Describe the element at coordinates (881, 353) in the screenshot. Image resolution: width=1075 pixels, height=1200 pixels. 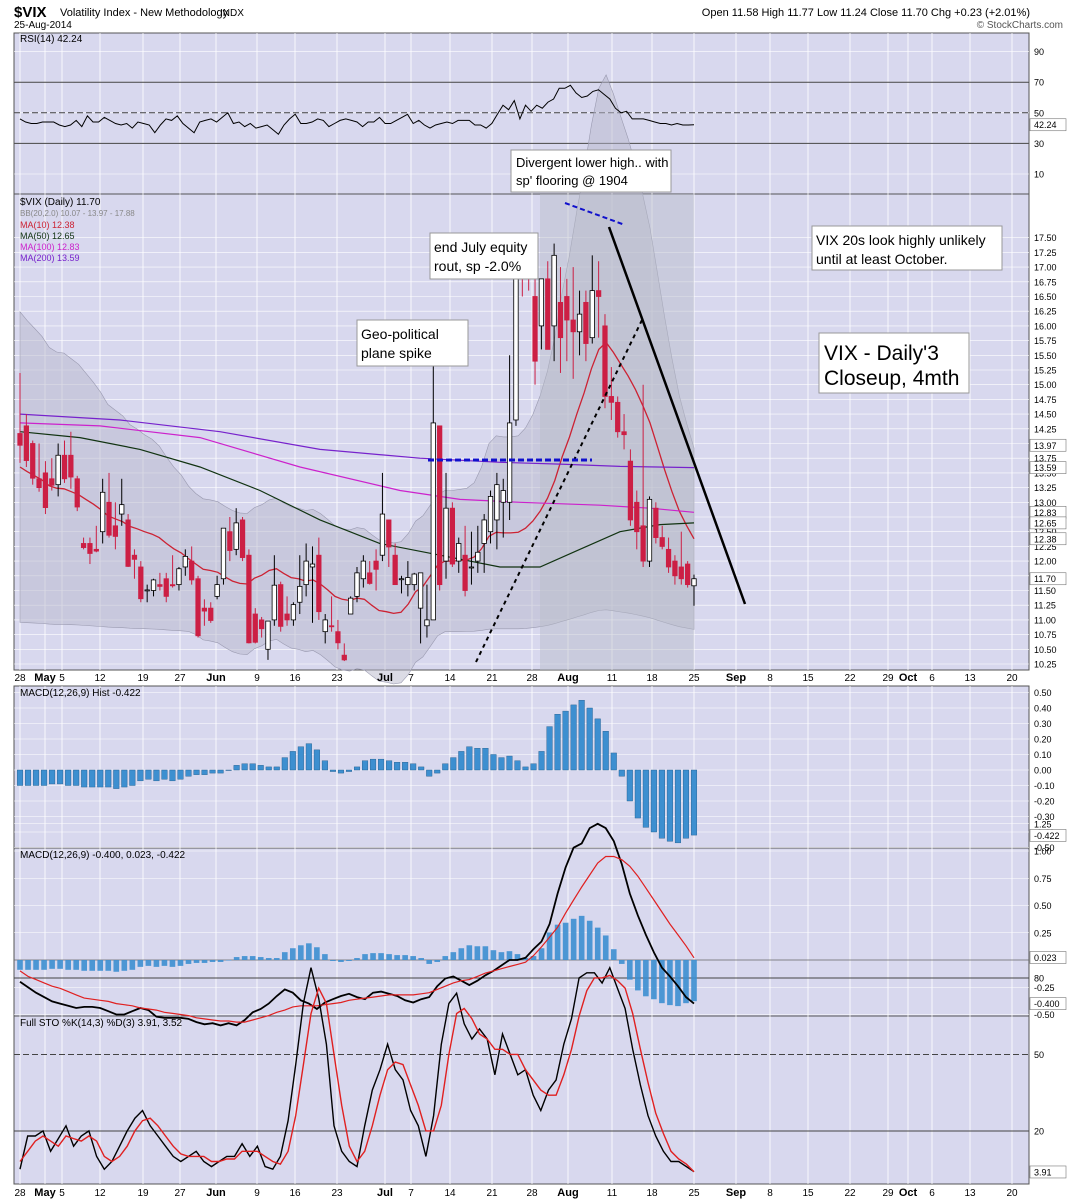
I see `svg-text: VIX - Daily'3` at that location.